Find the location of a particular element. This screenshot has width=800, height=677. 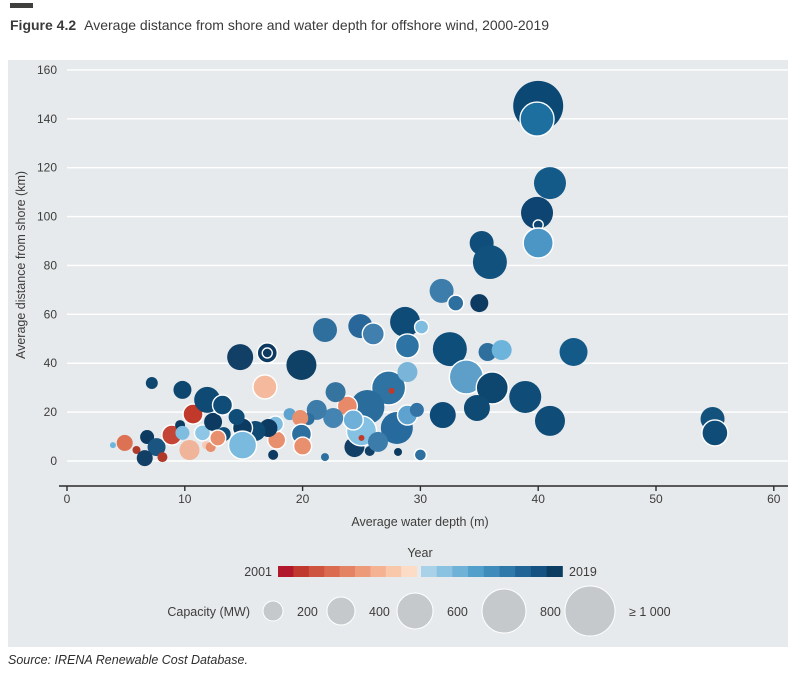

capacity-legend: Capacity (MW) 200 400 600 800 ≥ 1 000 is located at coordinates (419, 611).